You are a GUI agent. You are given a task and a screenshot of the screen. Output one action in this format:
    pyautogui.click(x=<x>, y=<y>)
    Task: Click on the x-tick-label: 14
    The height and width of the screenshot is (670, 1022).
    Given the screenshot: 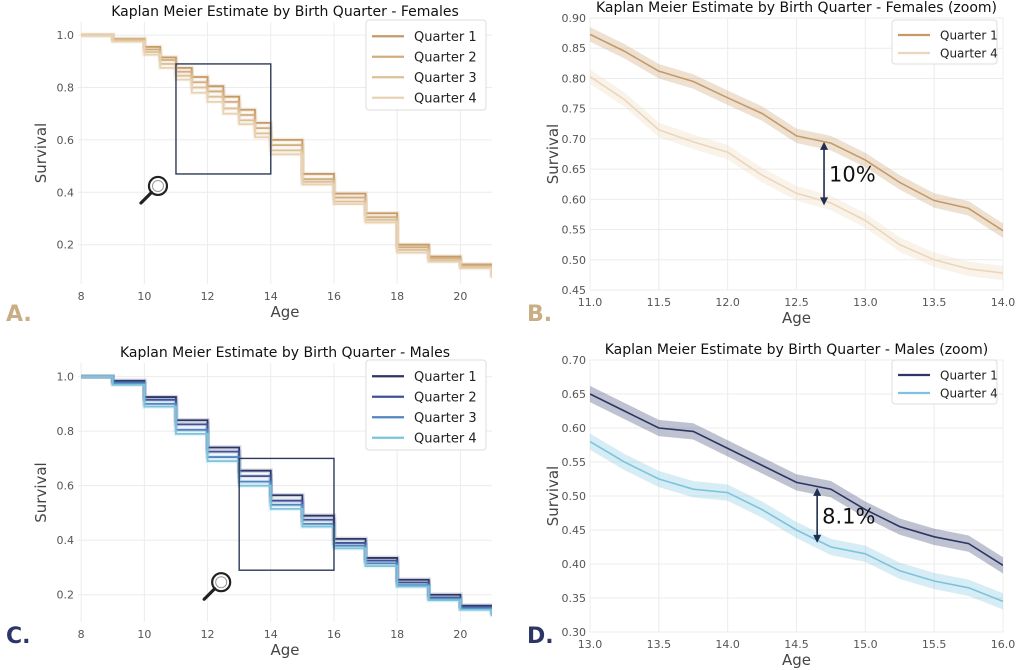 What is the action you would take?
    pyautogui.click(x=271, y=296)
    